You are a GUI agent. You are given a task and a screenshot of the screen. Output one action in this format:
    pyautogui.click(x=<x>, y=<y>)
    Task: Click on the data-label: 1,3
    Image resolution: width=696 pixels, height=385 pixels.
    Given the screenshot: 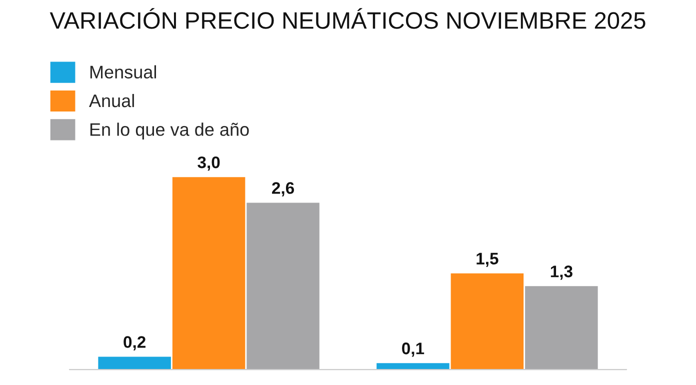 What is the action you would take?
    pyautogui.click(x=561, y=273)
    